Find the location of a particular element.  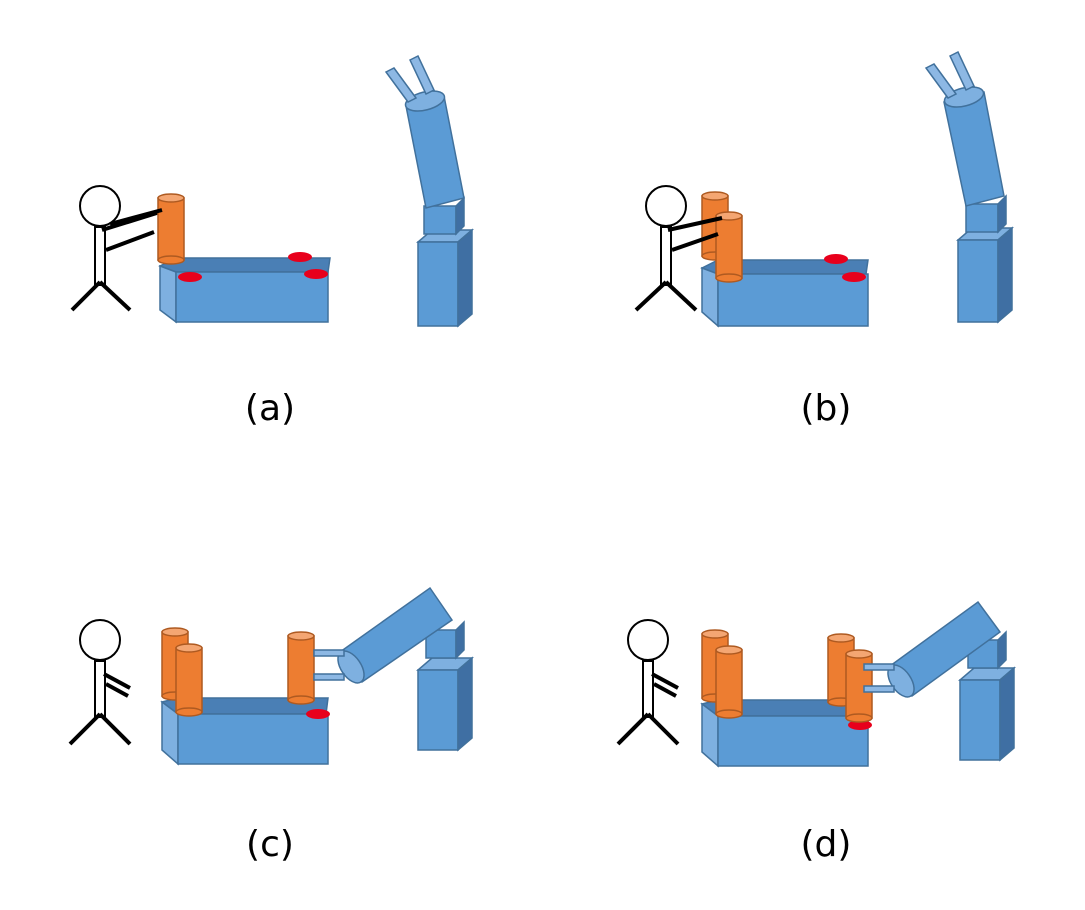

panel-a-illustration is located at coordinates (272, 191).